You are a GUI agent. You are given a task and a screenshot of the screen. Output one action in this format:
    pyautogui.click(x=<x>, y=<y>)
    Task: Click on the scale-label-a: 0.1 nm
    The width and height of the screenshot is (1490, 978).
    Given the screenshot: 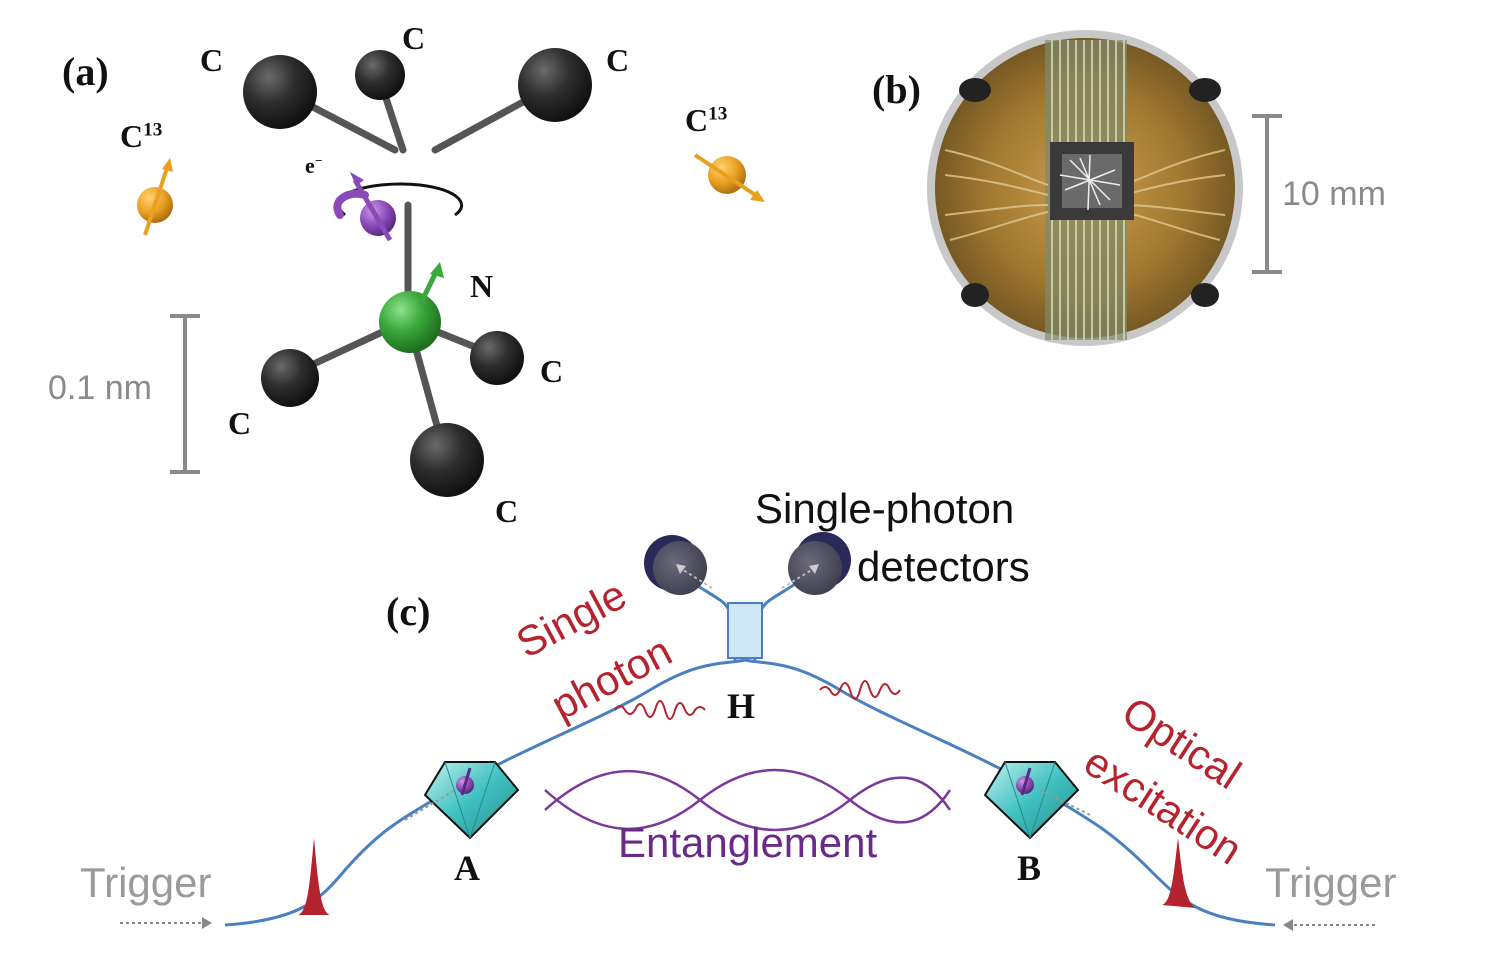 What is the action you would take?
    pyautogui.click(x=100, y=388)
    